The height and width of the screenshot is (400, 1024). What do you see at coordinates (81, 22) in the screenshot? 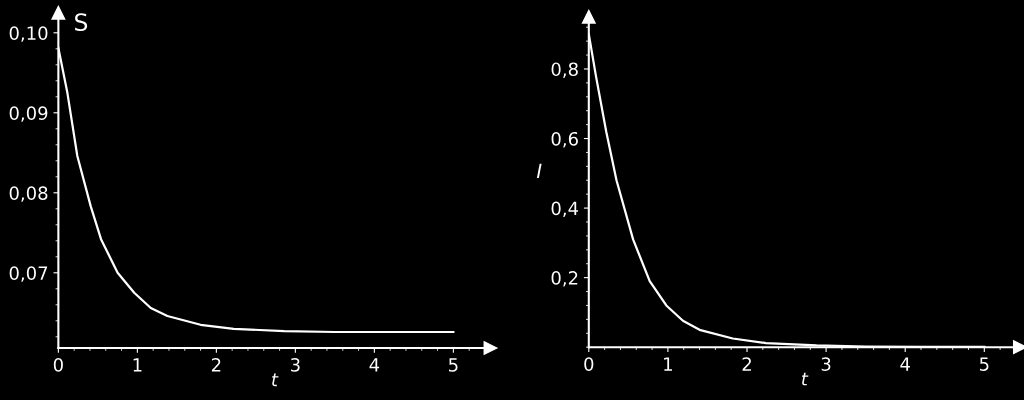
I see `y-axis-title: S` at bounding box center [81, 22].